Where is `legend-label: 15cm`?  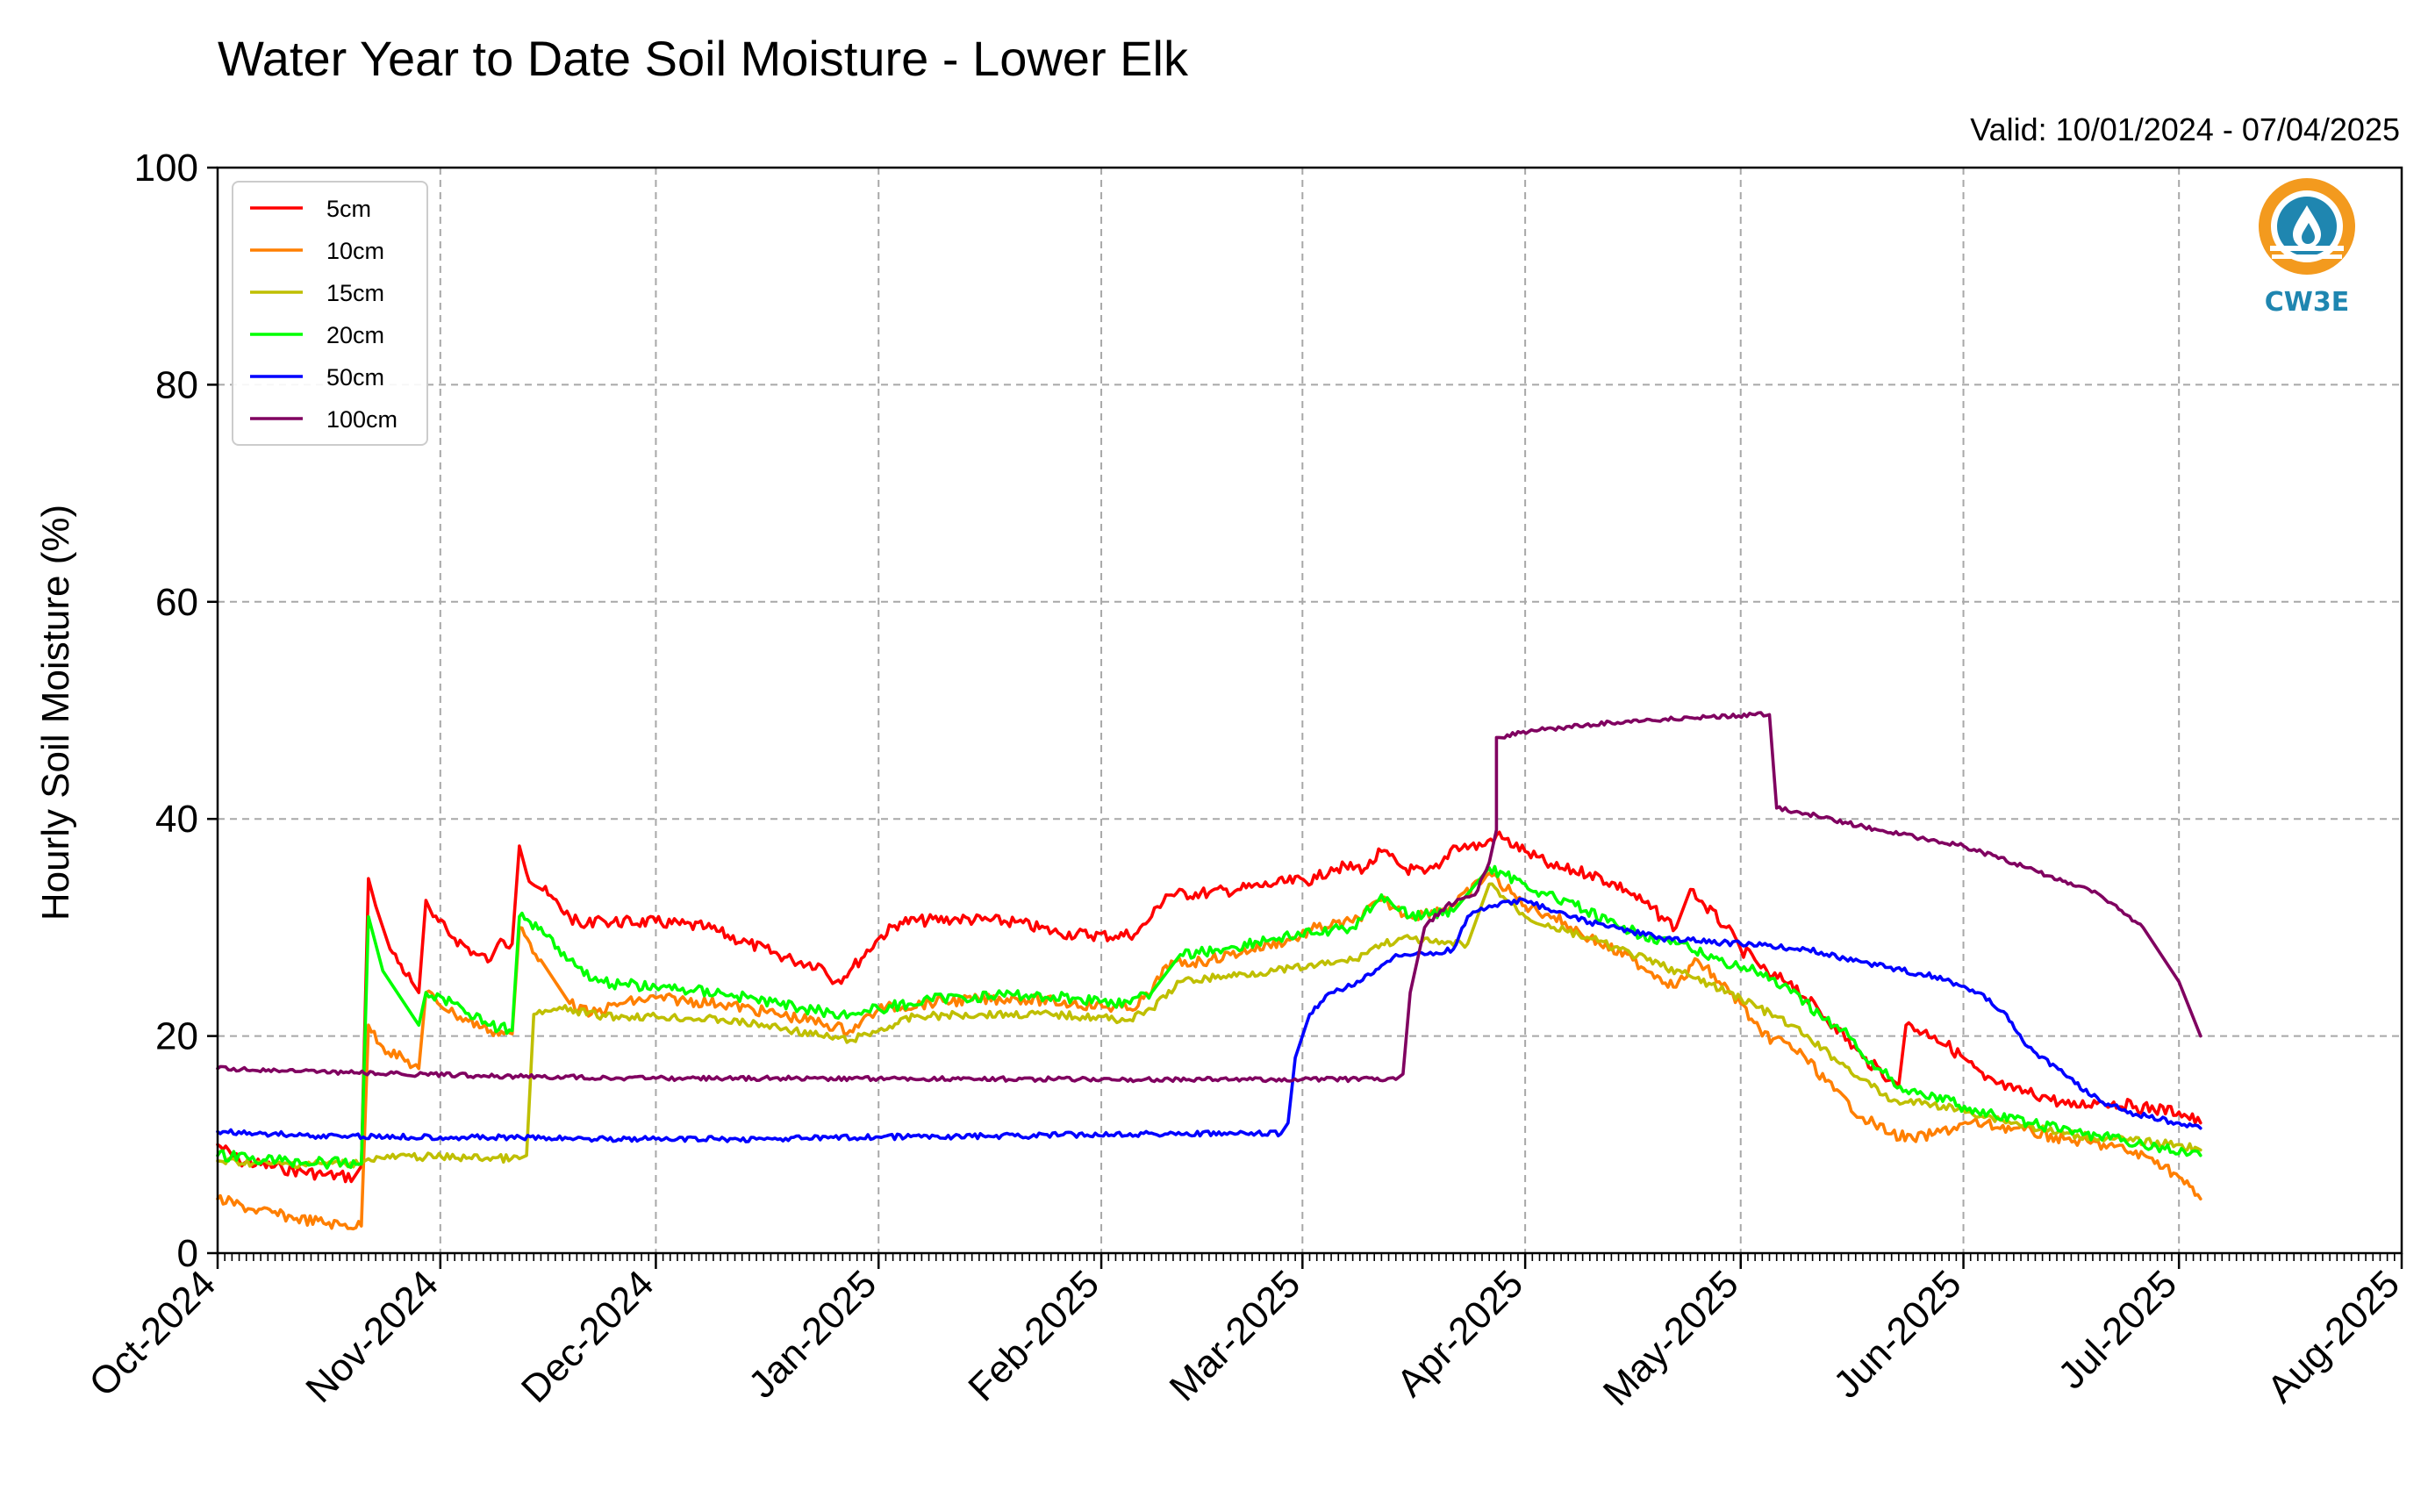
legend-label: 15cm is located at coordinates (355, 293).